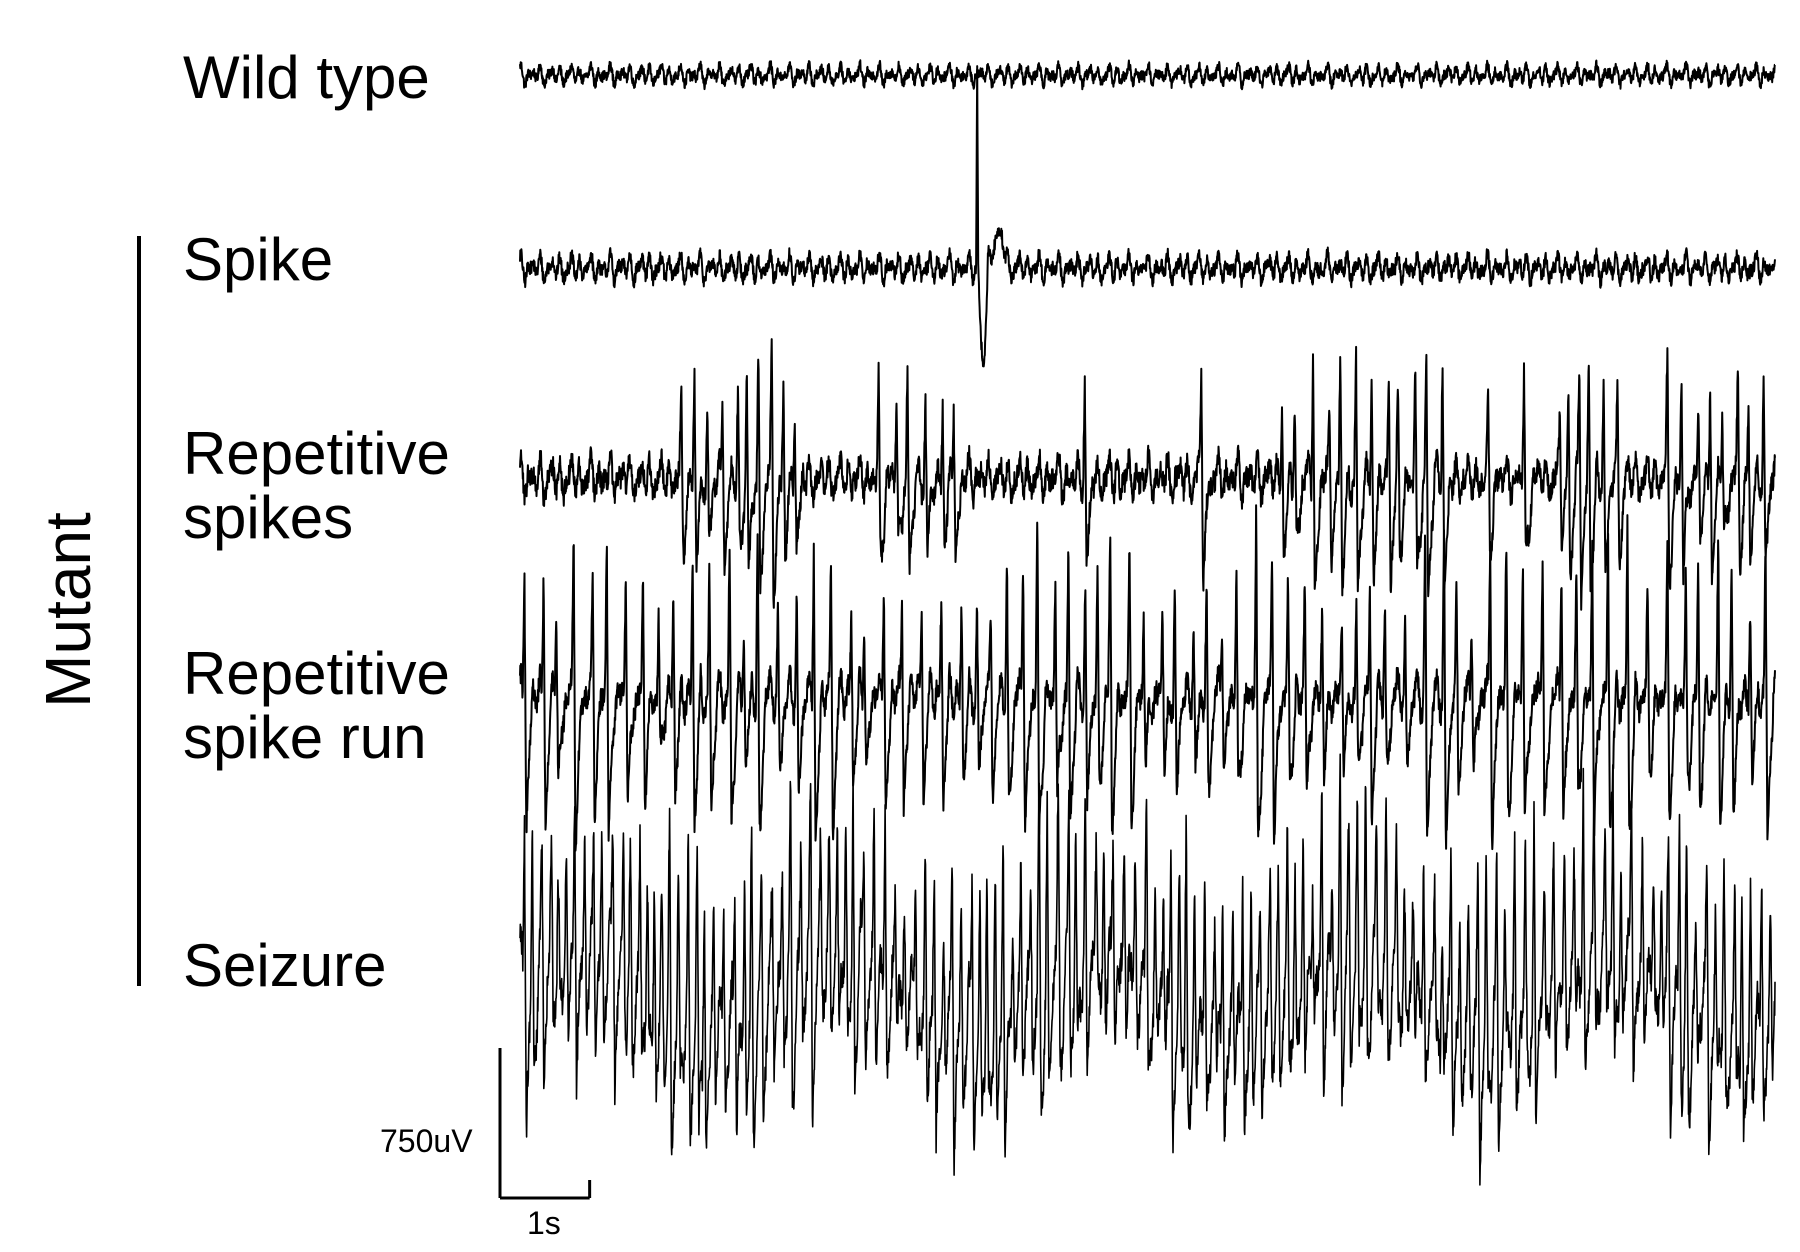 The height and width of the screenshot is (1252, 1800). Describe the element at coordinates (68, 610) in the screenshot. I see `group-label-mutant: Mutant` at that location.